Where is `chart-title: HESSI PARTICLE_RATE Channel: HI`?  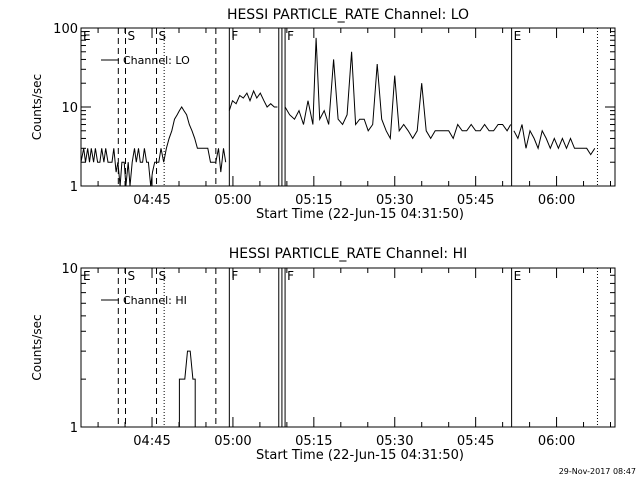
chart-title: HESSI PARTICLE_RATE Channel: HI is located at coordinates (348, 254).